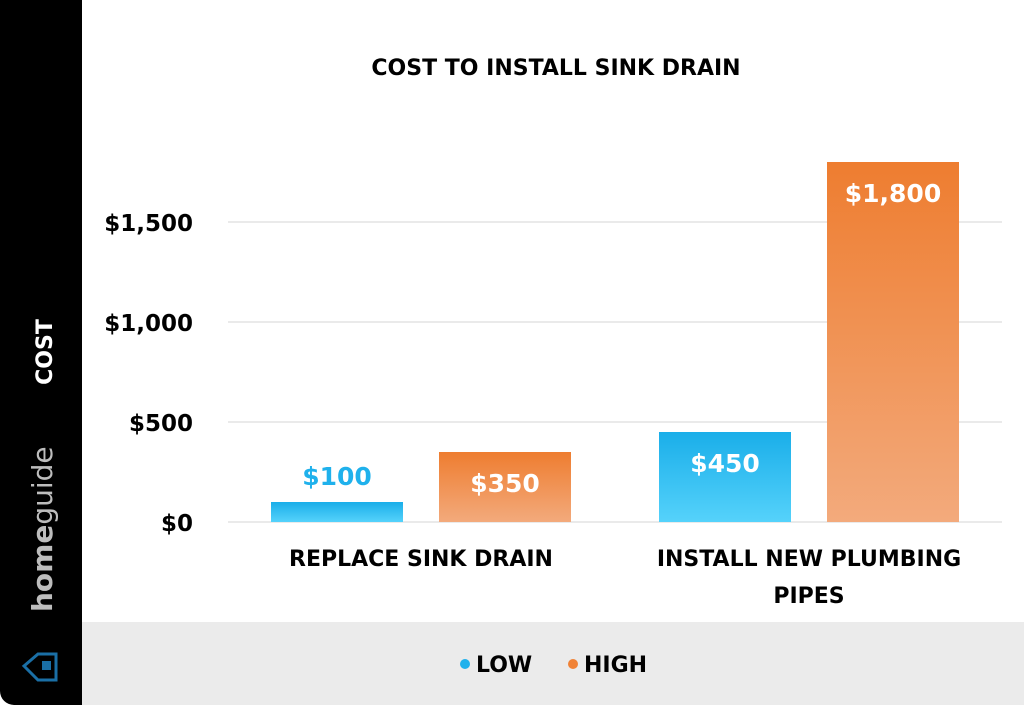 Image resolution: width=1024 pixels, height=705 pixels. Describe the element at coordinates (45, 352) in the screenshot. I see `y-axis-label: COST` at that location.